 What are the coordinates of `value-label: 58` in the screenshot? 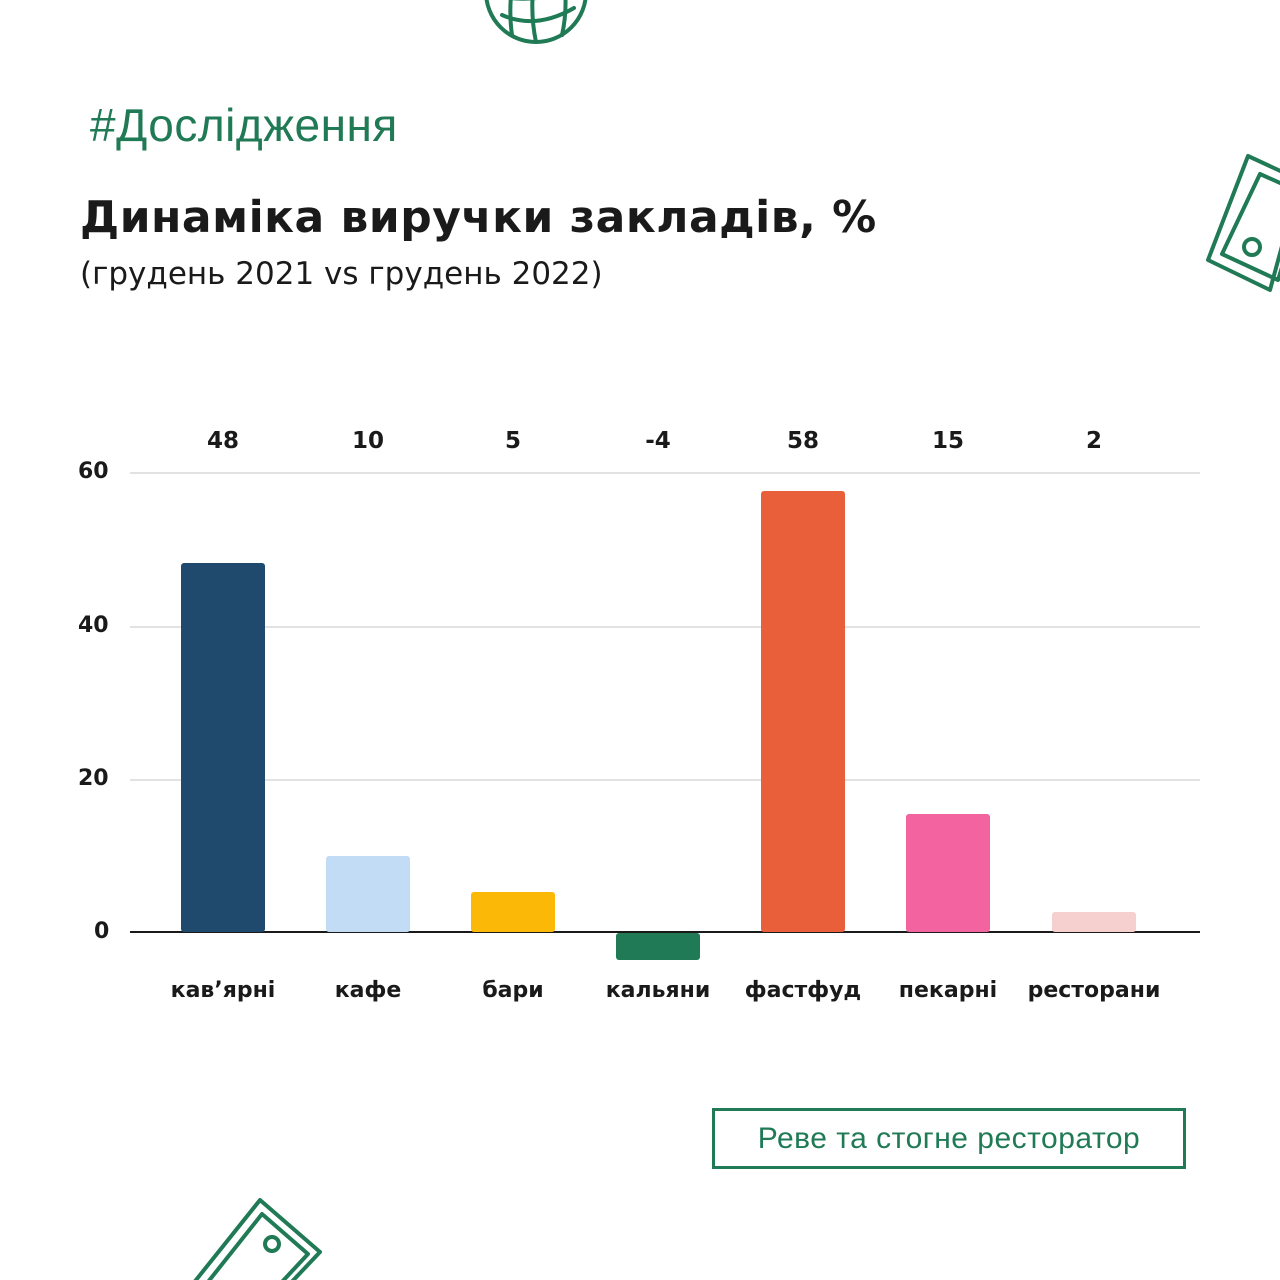 It's located at (802, 441).